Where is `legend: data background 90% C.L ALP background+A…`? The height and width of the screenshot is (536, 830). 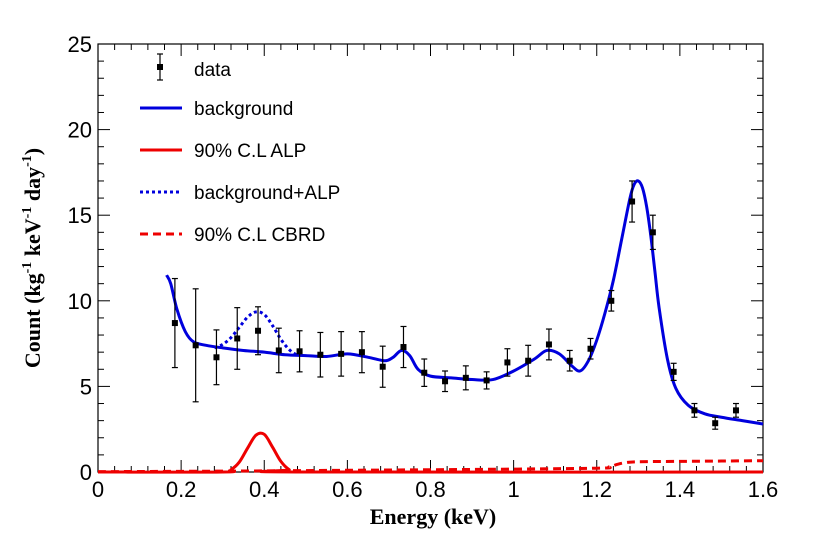 legend: data background 90% C.L ALP background+A… is located at coordinates (240, 149).